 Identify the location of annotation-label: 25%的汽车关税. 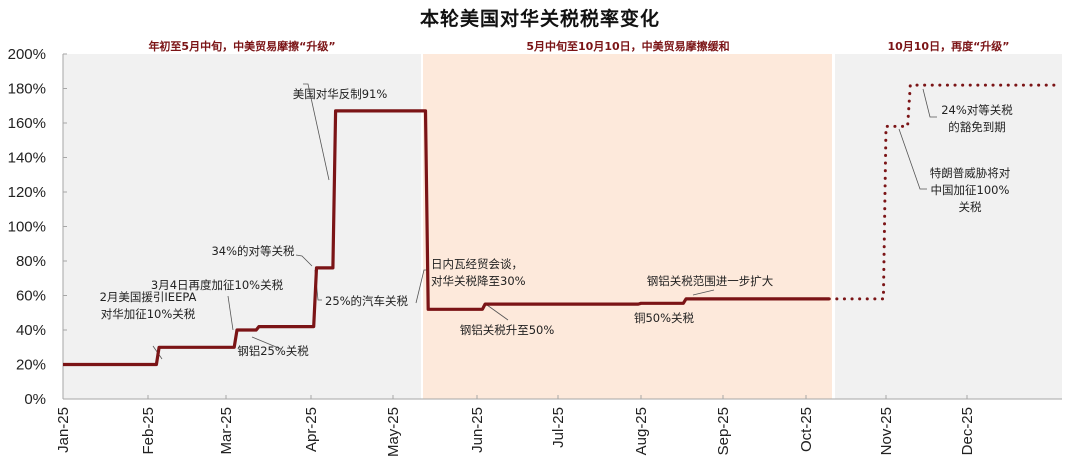
(367, 301).